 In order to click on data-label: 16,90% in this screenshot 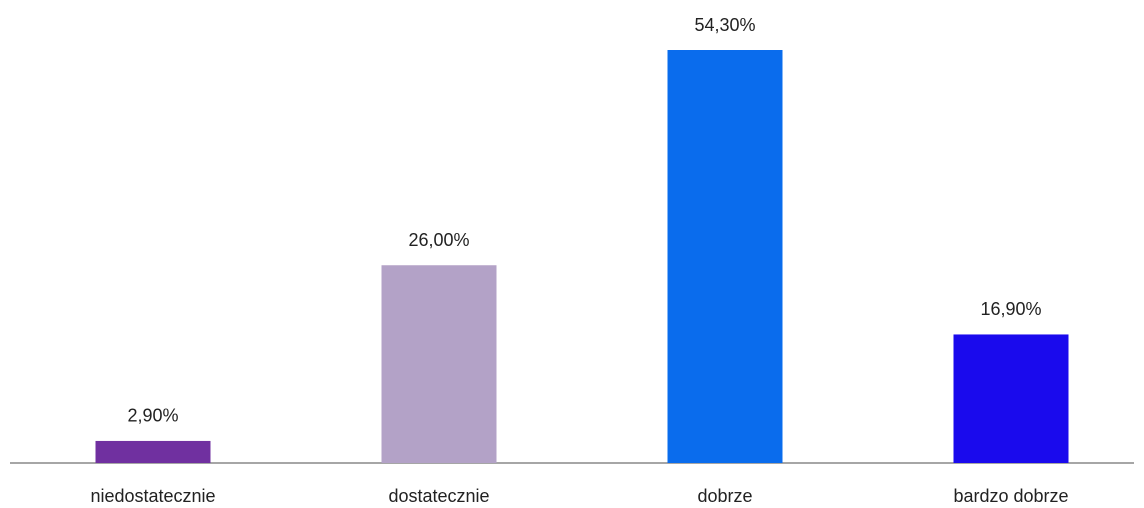, I will do `click(1010, 309)`.